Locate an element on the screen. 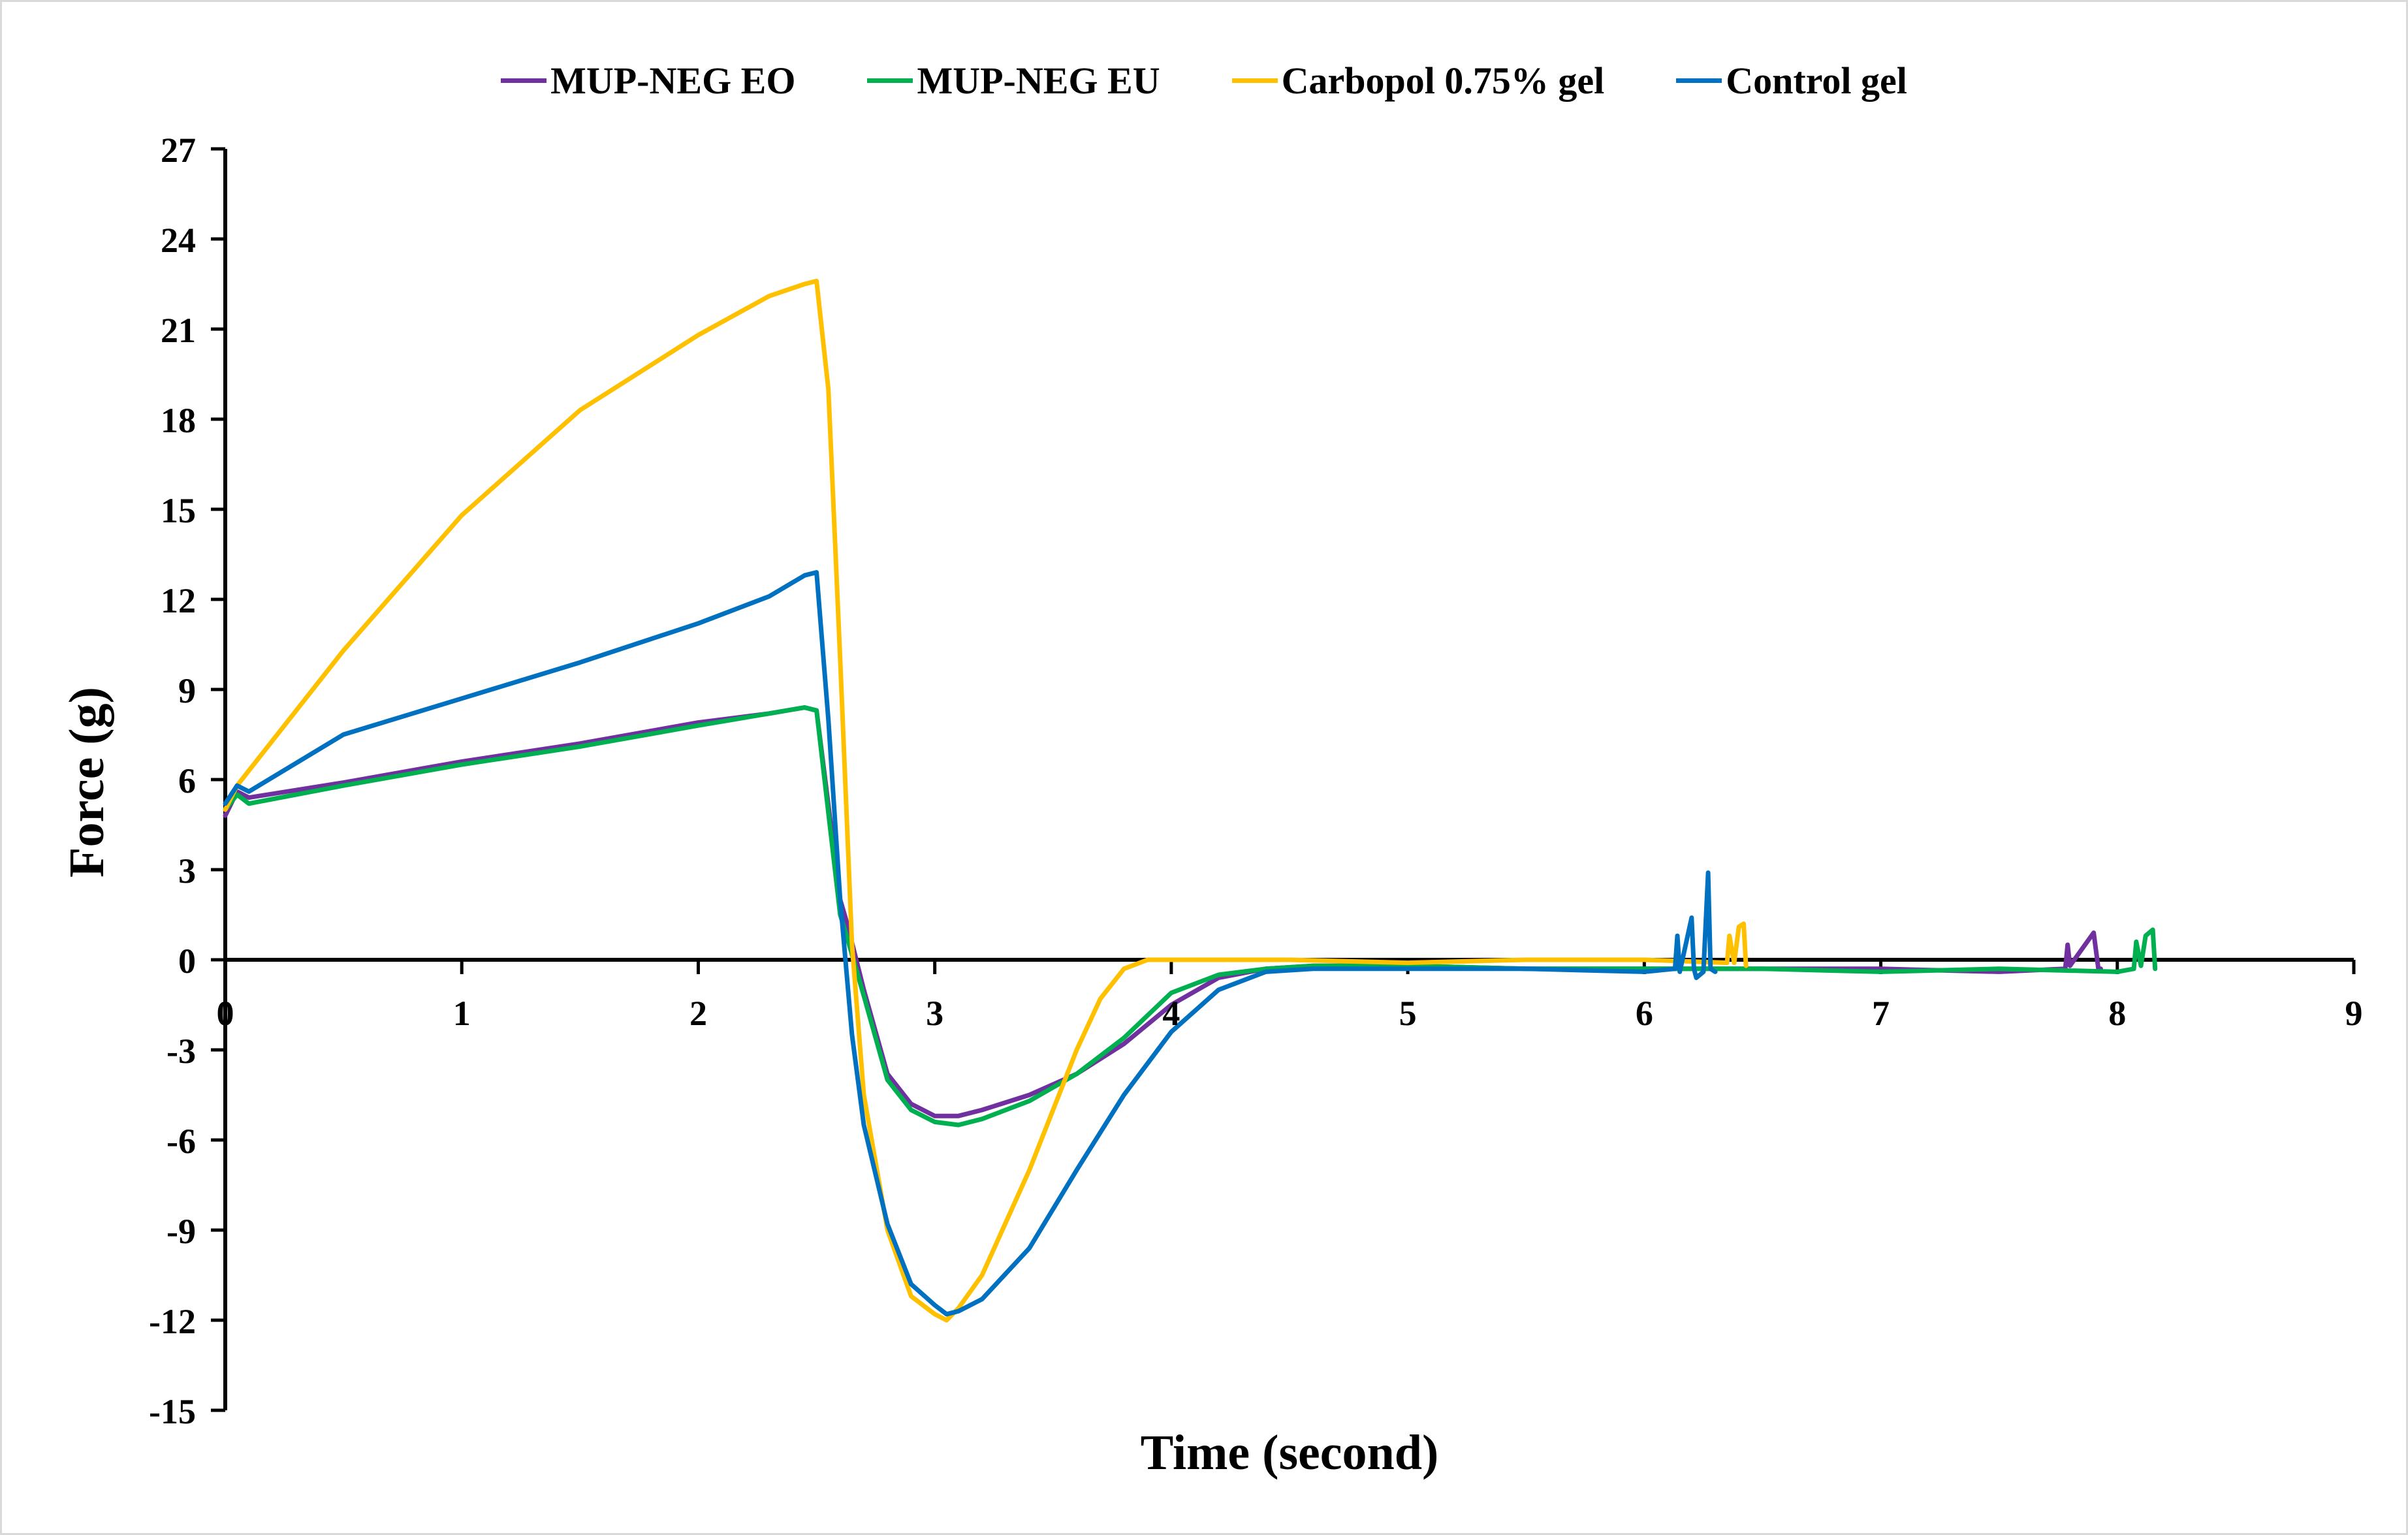 The width and height of the screenshot is (2408, 1535). y-tick-label: -12 is located at coordinates (172, 1322).